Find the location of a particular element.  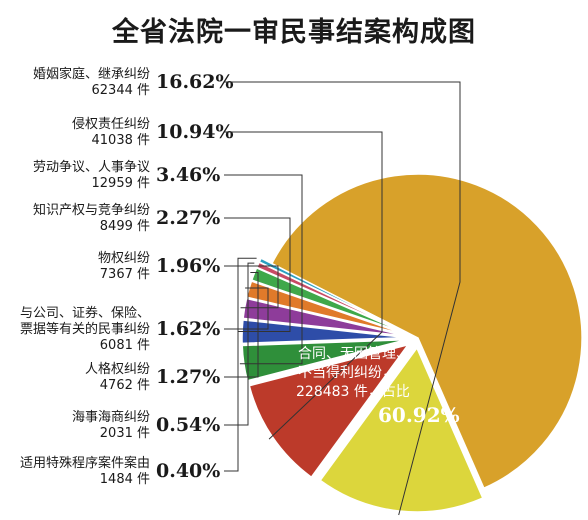

slice-count: 2031 件 is located at coordinates (125, 433).